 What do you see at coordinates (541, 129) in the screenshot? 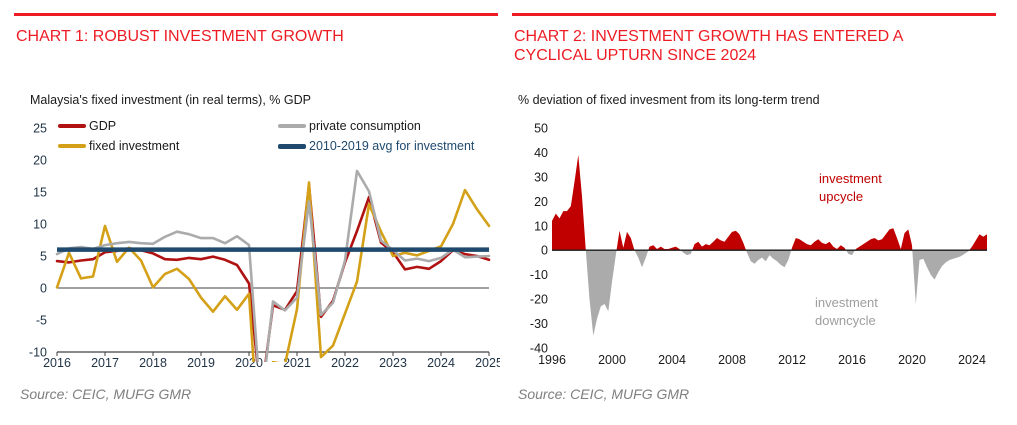
I see `chart2-y-tick-label: 50` at bounding box center [541, 129].